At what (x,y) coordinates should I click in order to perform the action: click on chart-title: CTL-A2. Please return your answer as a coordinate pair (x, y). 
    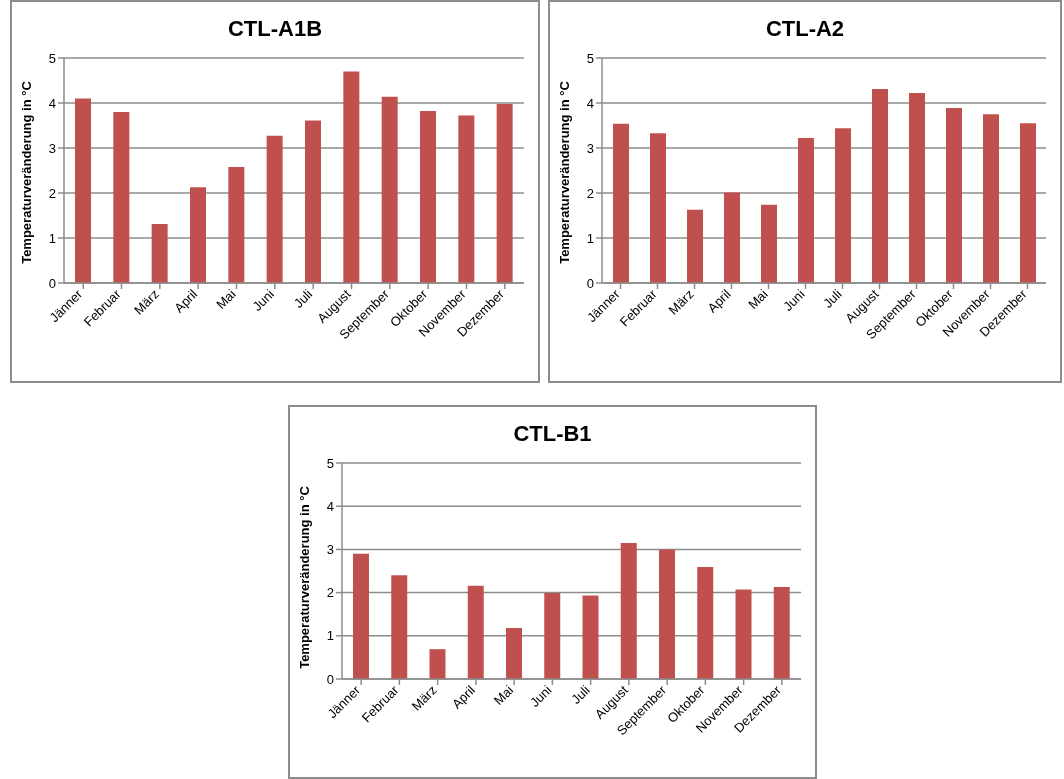
    Looking at the image, I should click on (805, 29).